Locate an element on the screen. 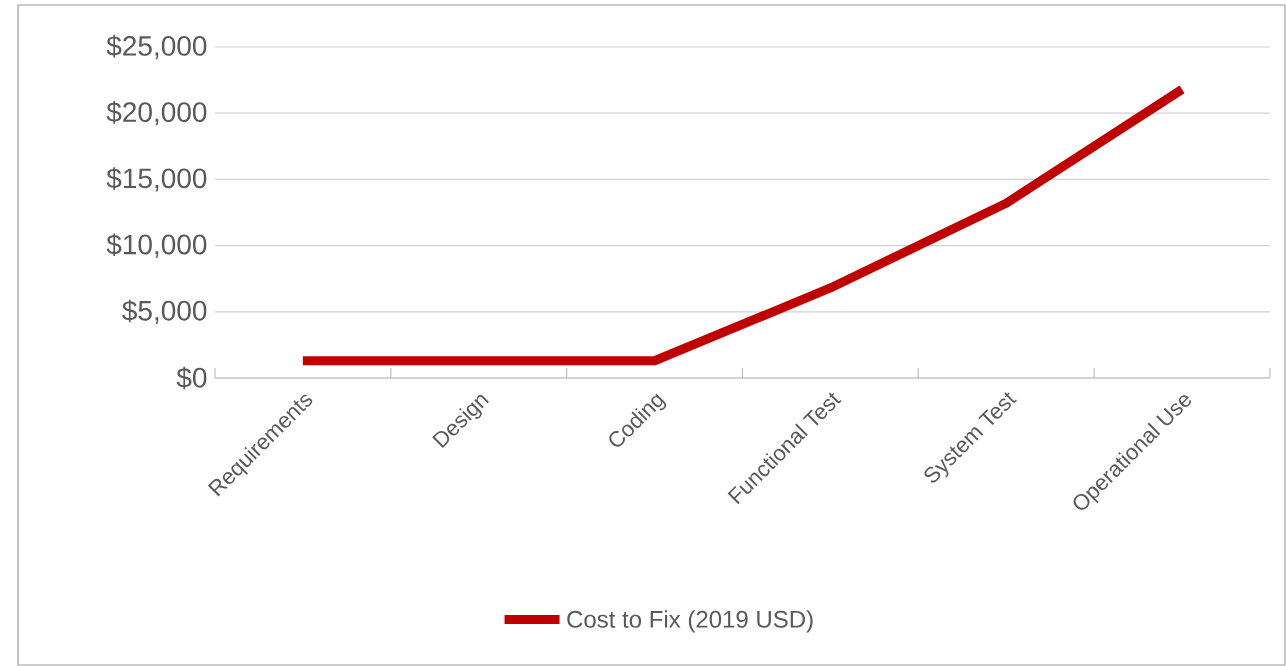  y-tick-label: $10,000 is located at coordinates (156, 245).